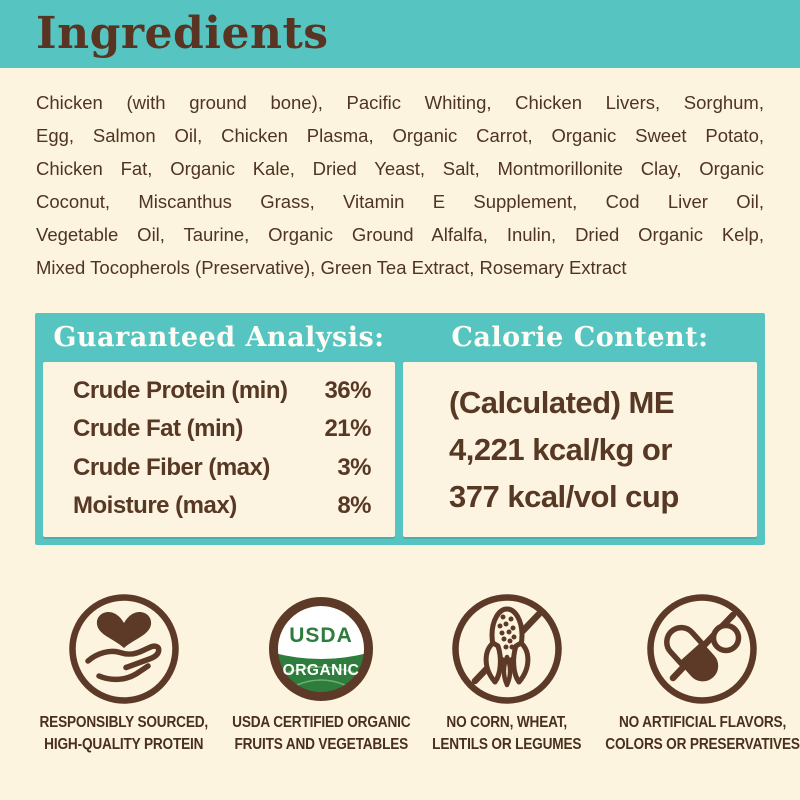 Image resolution: width=800 pixels, height=800 pixels. What do you see at coordinates (347, 391) in the screenshot?
I see `analysis-value: 36%` at bounding box center [347, 391].